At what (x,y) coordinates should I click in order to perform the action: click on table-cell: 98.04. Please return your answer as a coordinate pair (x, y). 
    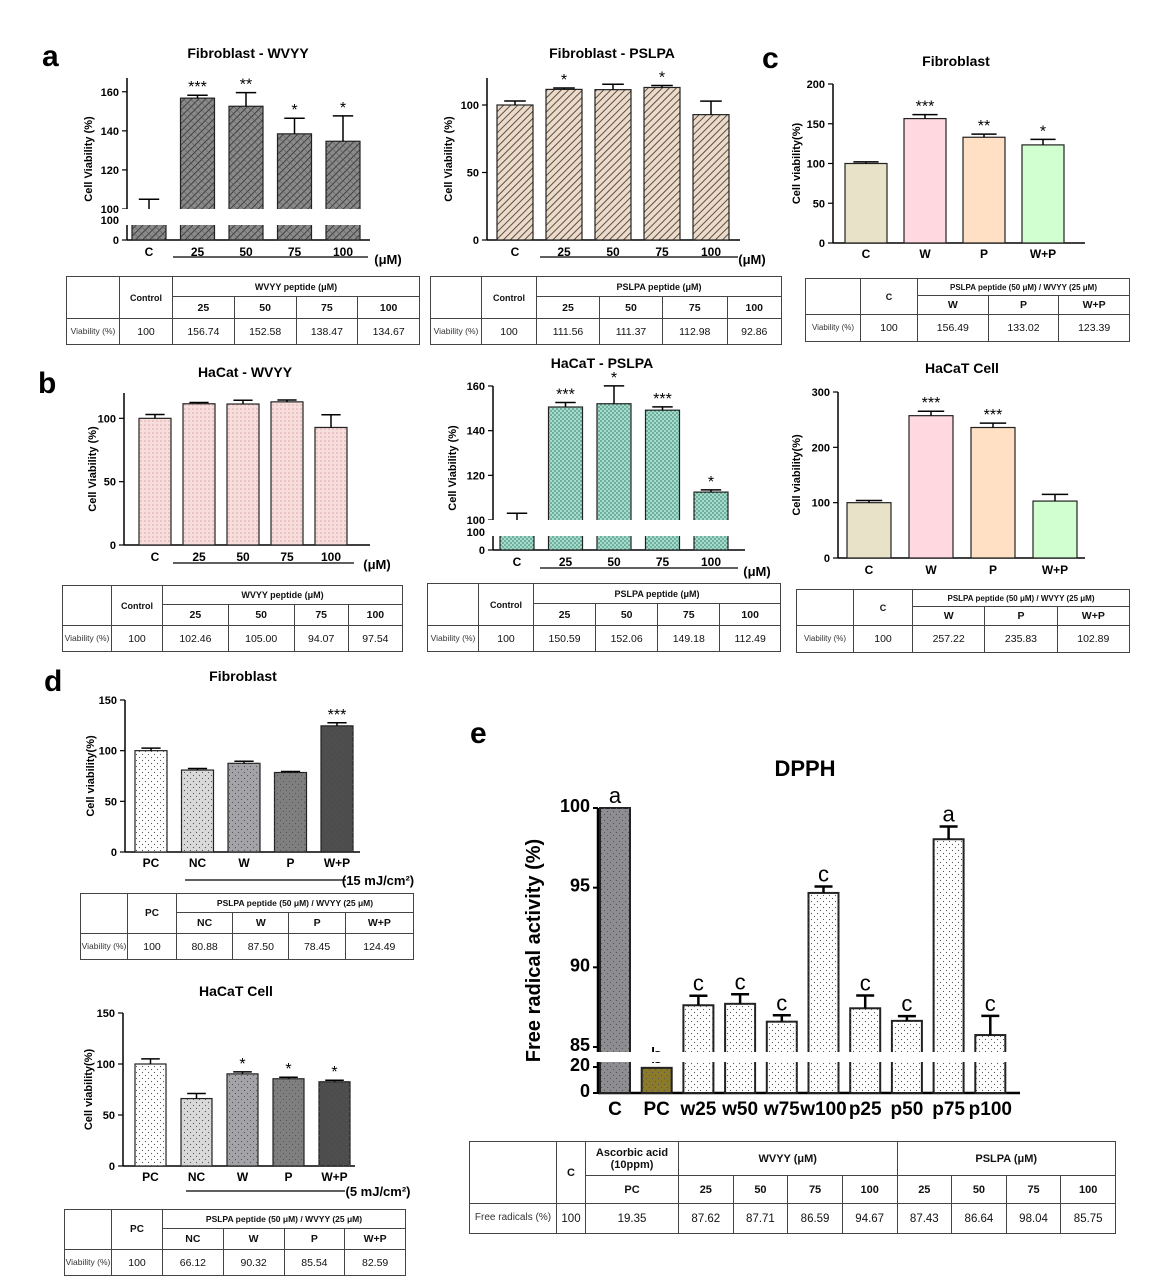
    Looking at the image, I should click on (1033, 1218).